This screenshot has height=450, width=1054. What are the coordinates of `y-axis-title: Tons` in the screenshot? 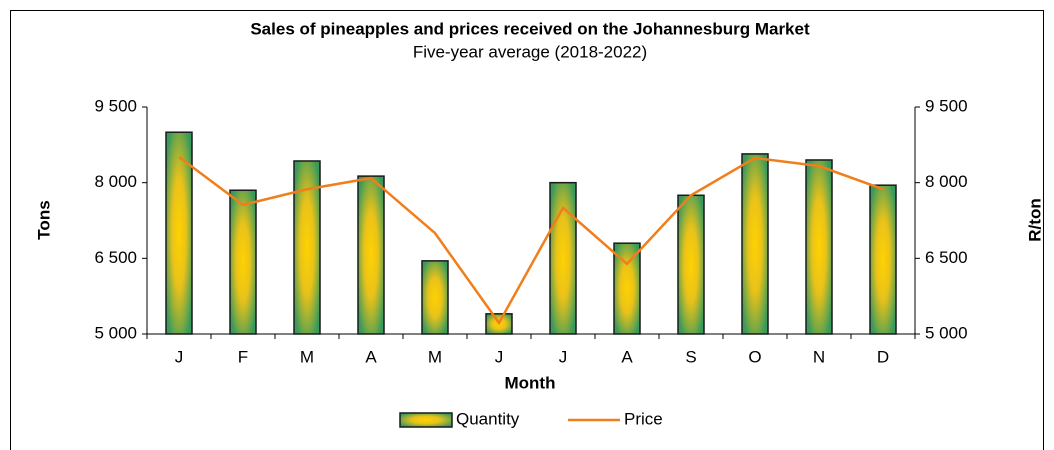 It's located at (43, 219).